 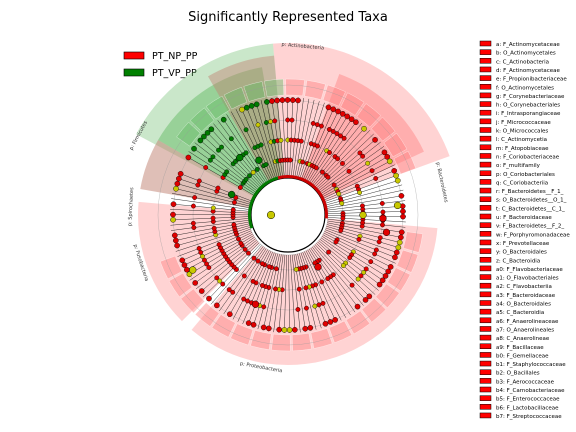 I want to click on legend-swatch-pt-np-pp, so click(x=134, y=55).